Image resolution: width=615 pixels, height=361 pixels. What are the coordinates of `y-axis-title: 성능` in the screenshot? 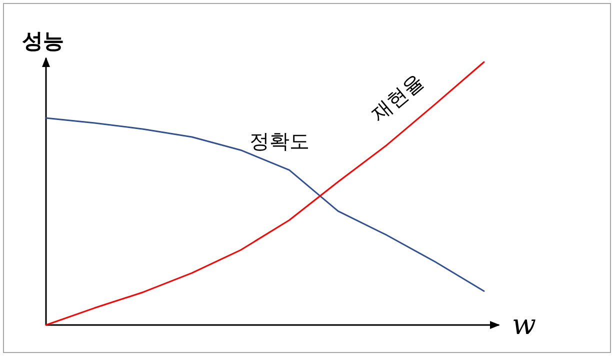 It's located at (43, 41).